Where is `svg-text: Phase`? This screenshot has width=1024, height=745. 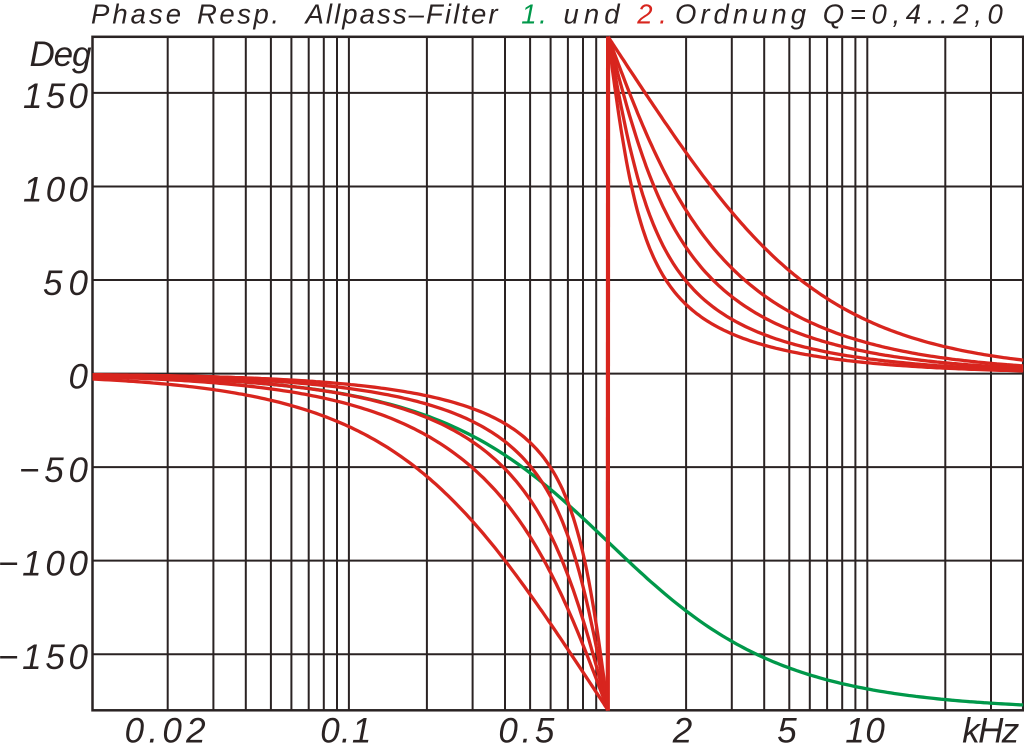 svg-text: Phase is located at coordinates (136, 15).